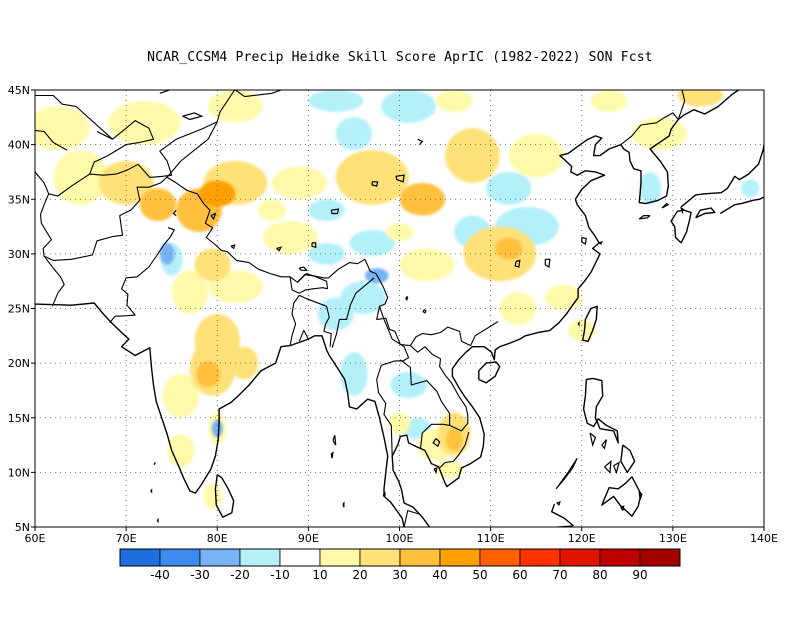  I want to click on lat-tick-label: 15N, so click(19, 418).